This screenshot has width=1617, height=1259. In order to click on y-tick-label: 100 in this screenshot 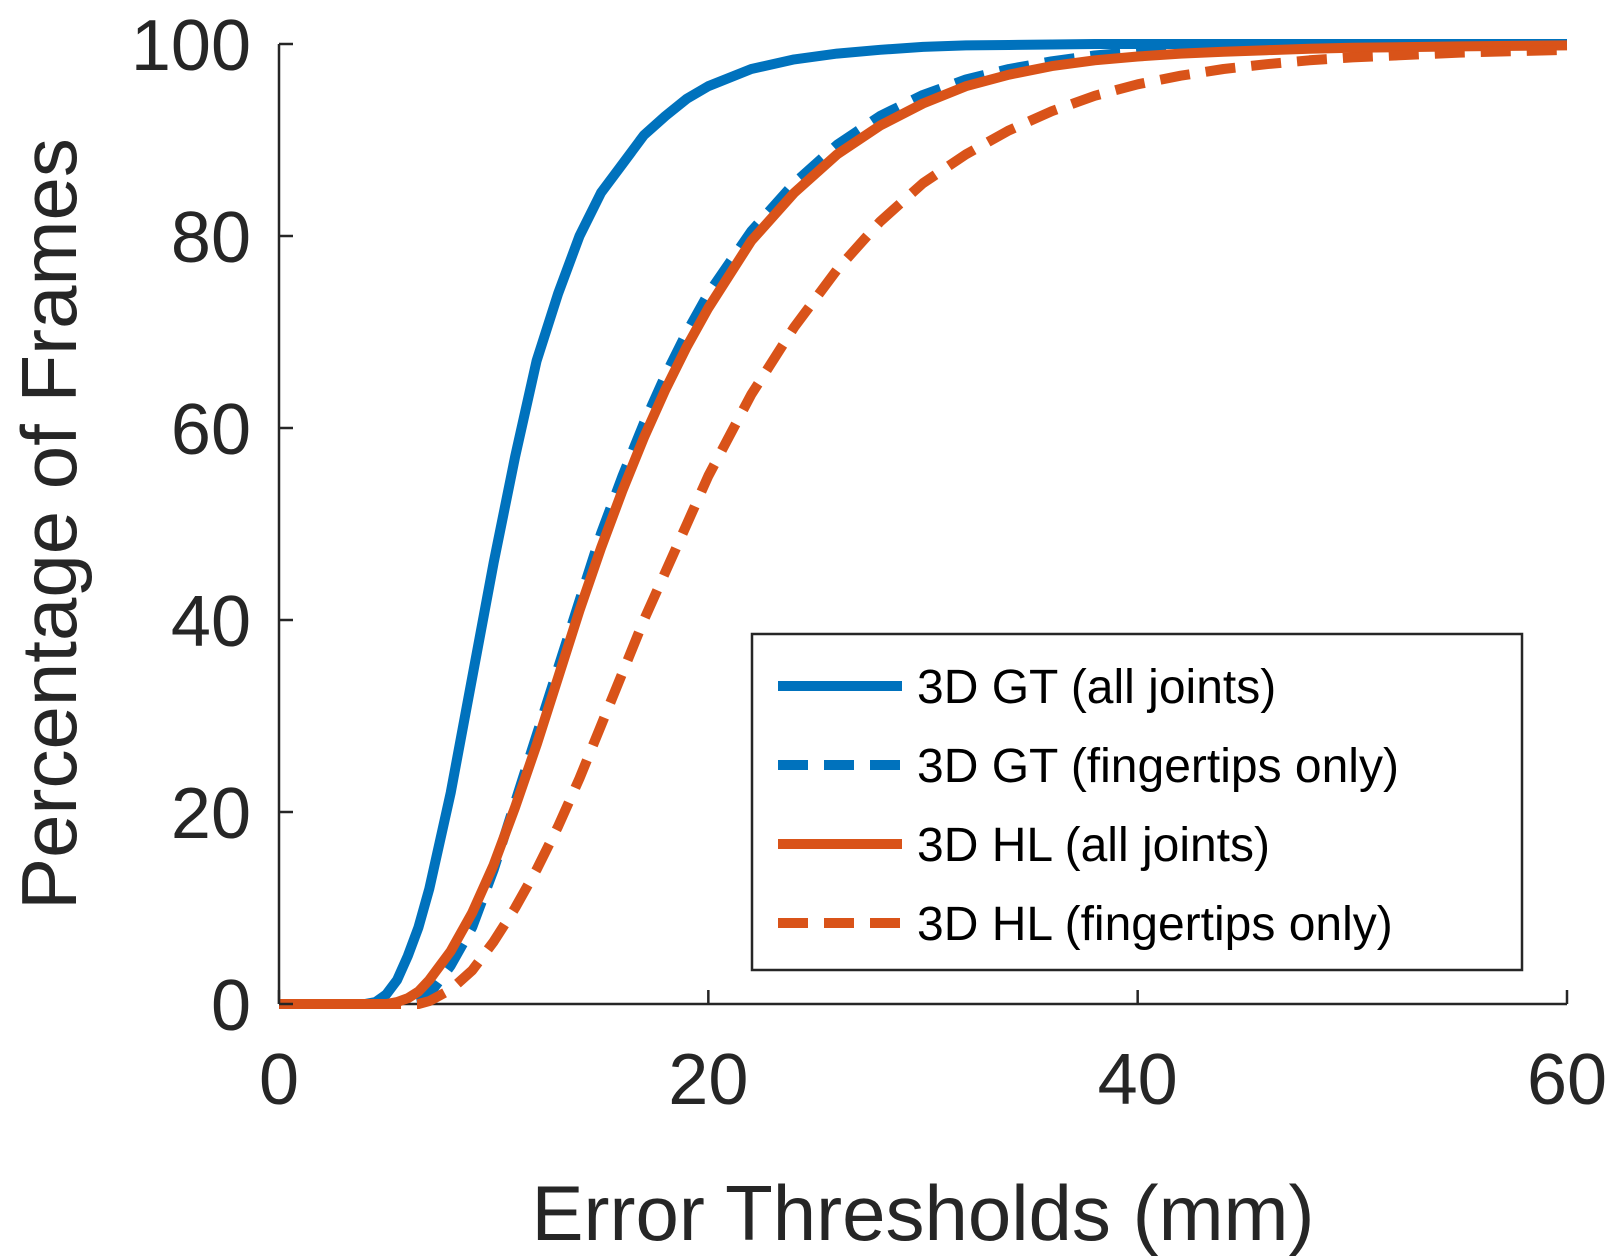, I will do `click(191, 46)`.